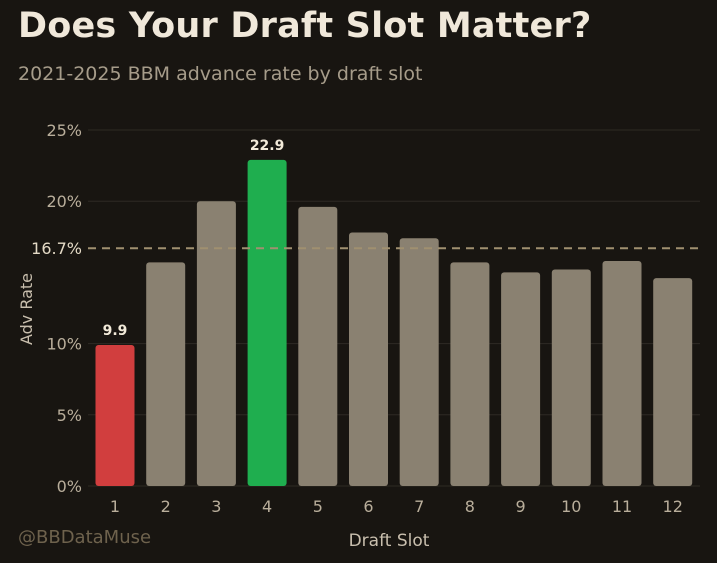 The image size is (717, 563). What do you see at coordinates (56, 248) in the screenshot?
I see `reference-line-label: 16.7%` at bounding box center [56, 248].